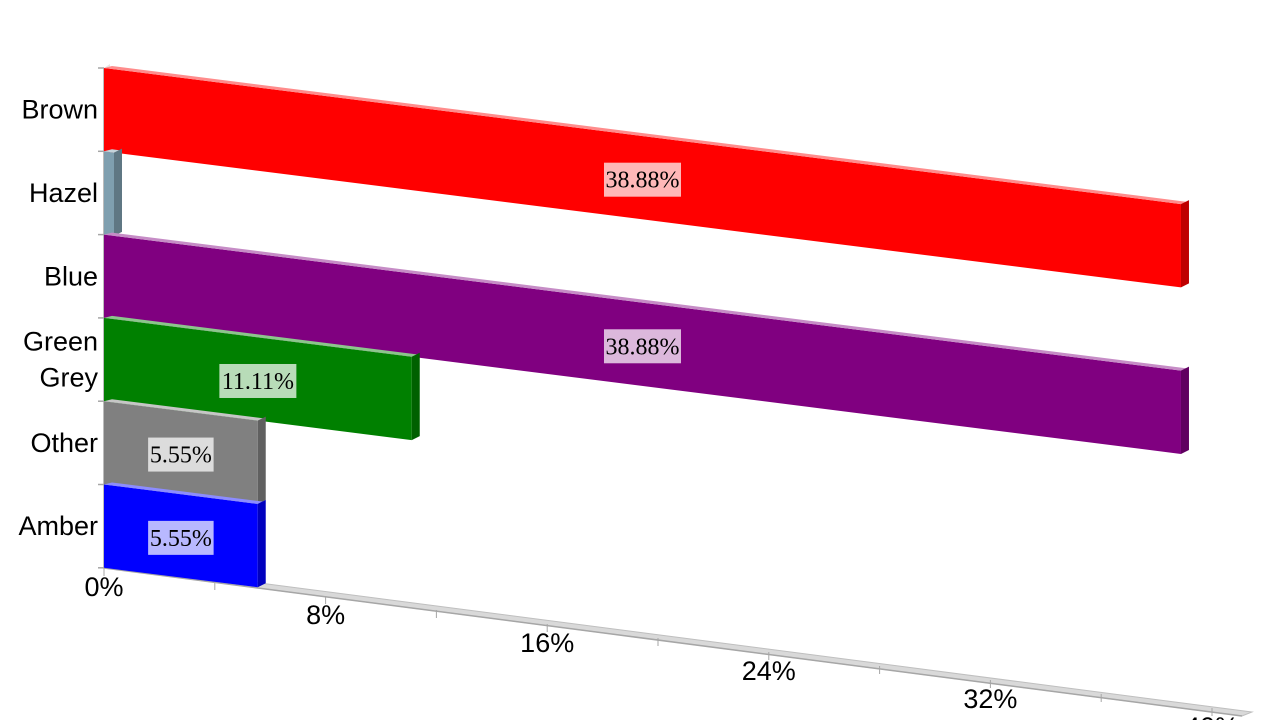 The image size is (1280, 720). Describe the element at coordinates (109, 193) in the screenshot. I see `bar-hazel` at that location.